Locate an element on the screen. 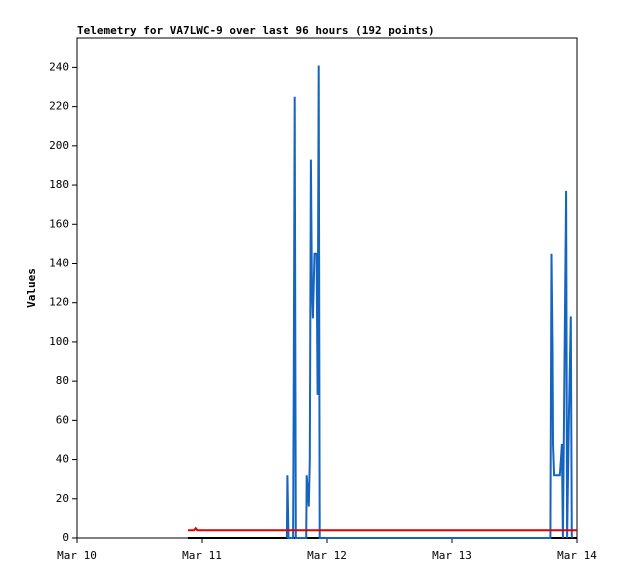 The image size is (618, 583). y-tick-label: 120 is located at coordinates (59, 302).